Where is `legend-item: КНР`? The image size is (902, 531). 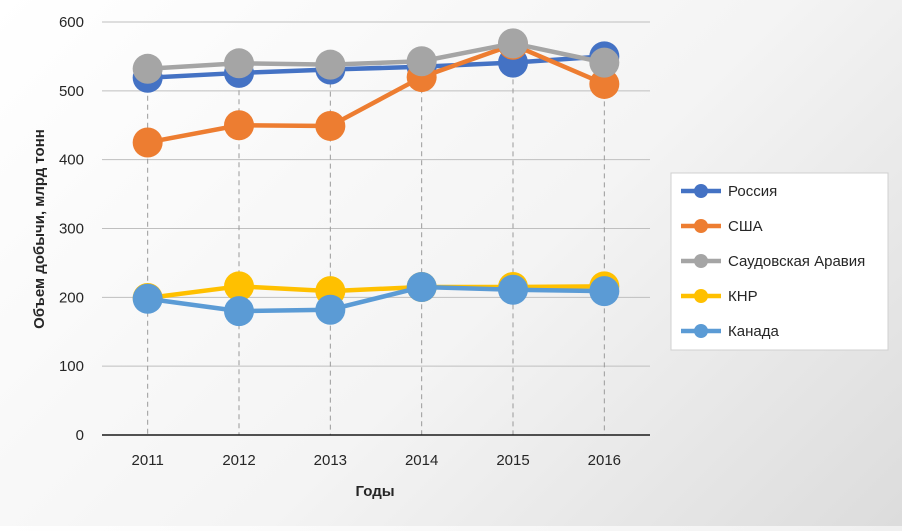 legend-item: КНР is located at coordinates (719, 296).